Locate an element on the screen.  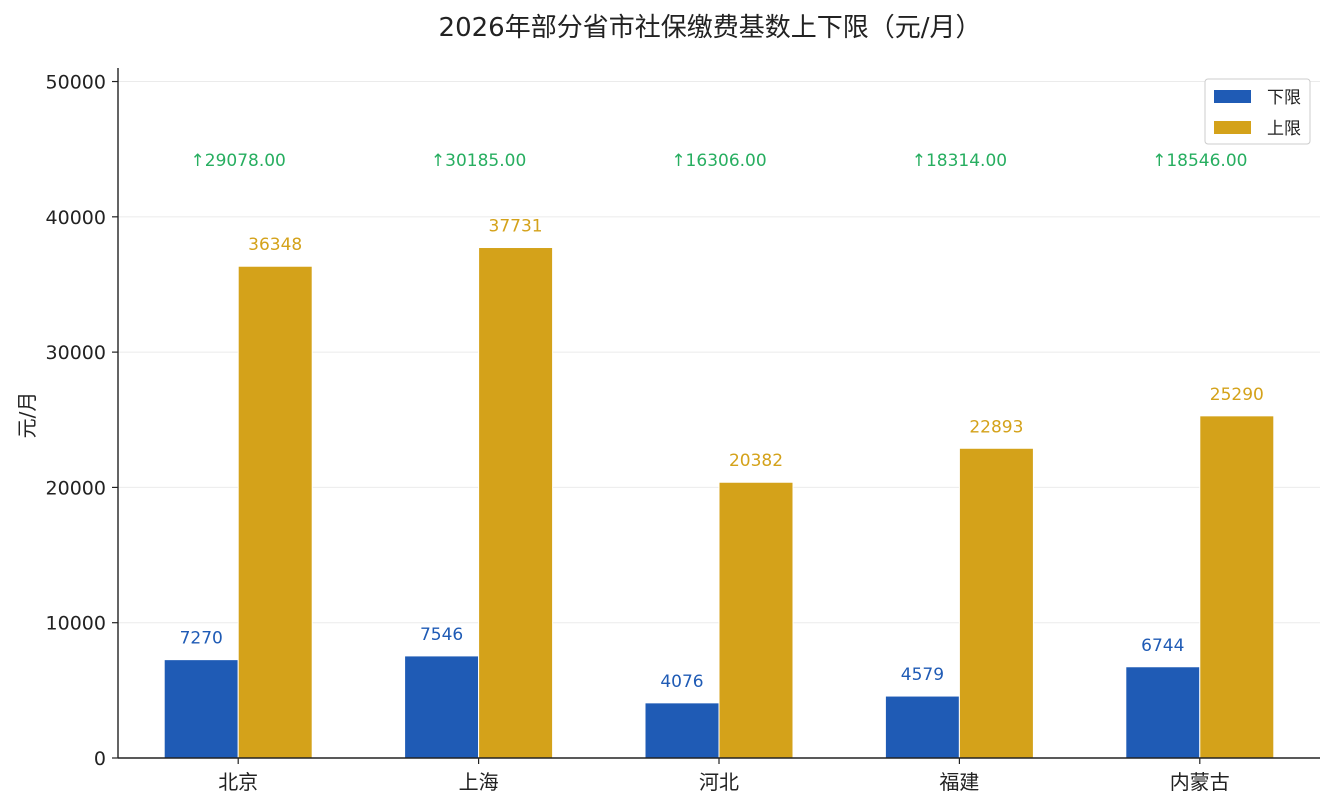
x-tick-label: 河北 is located at coordinates (719, 782).